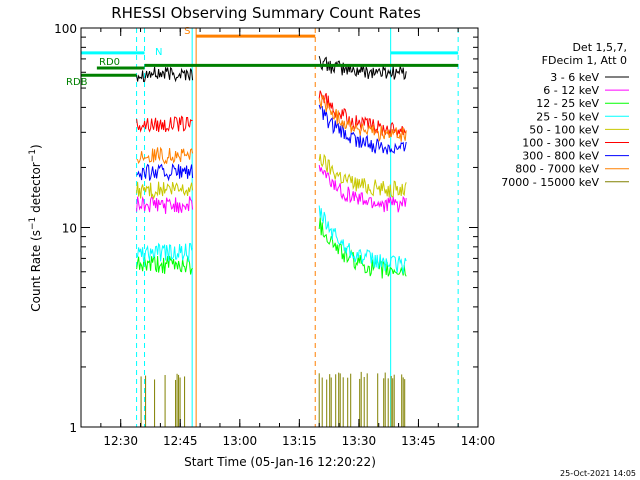 The image size is (640, 480). Describe the element at coordinates (359, 441) in the screenshot. I see `x-tick-label-4: 13:30` at that location.